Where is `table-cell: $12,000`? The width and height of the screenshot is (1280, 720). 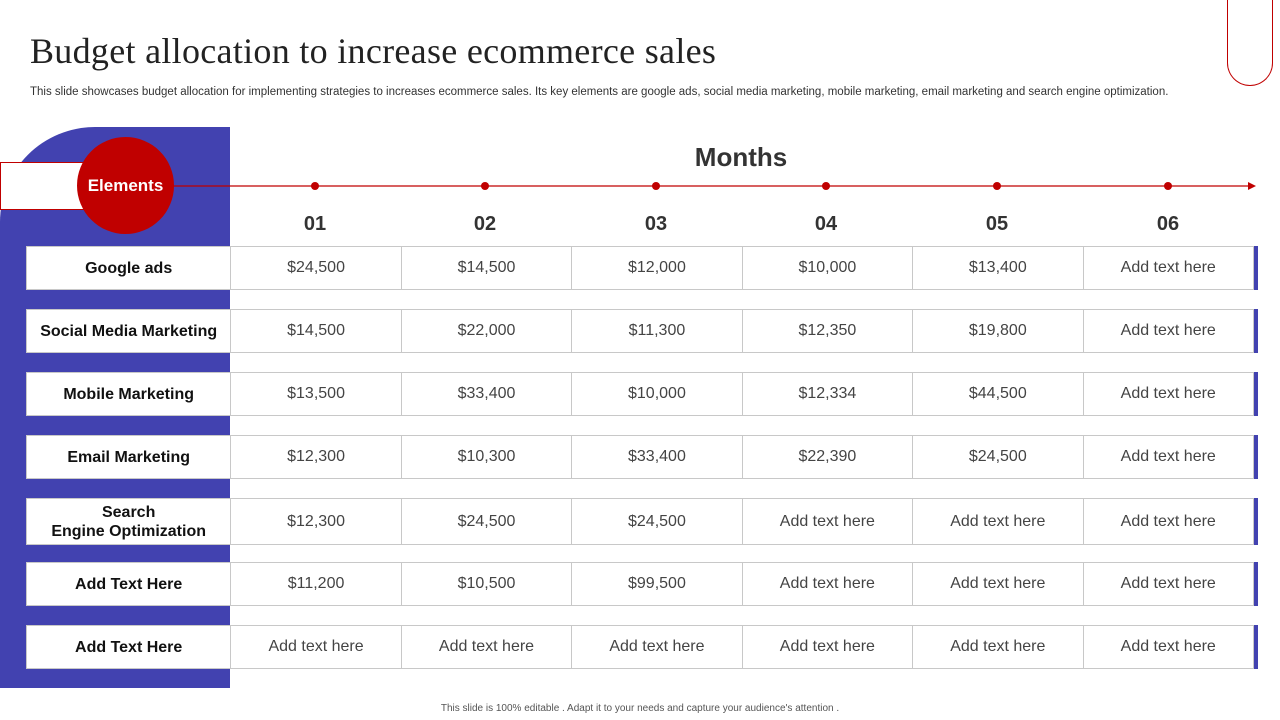 table-cell: $12,000 is located at coordinates (657, 268).